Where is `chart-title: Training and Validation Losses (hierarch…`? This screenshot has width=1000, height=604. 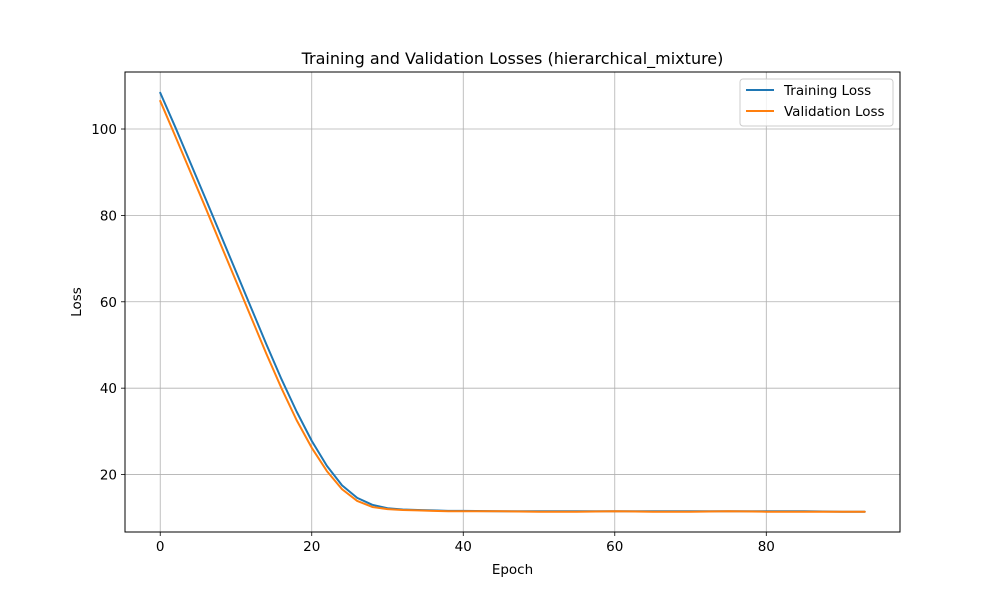
chart-title: Training and Validation Losses (hierarch… is located at coordinates (512, 59).